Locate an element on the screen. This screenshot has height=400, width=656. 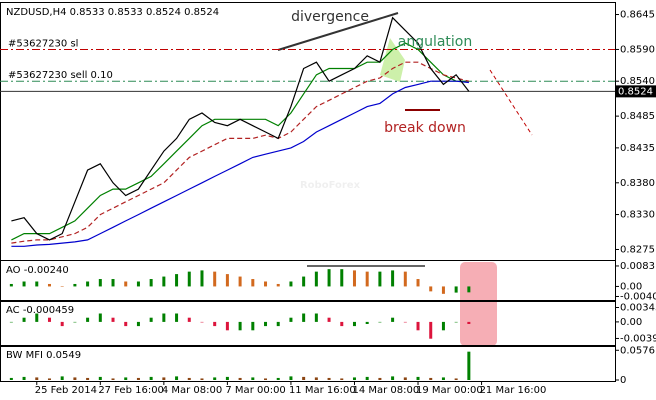
y-tick-label: 0.8590 is located at coordinates (637, 49).